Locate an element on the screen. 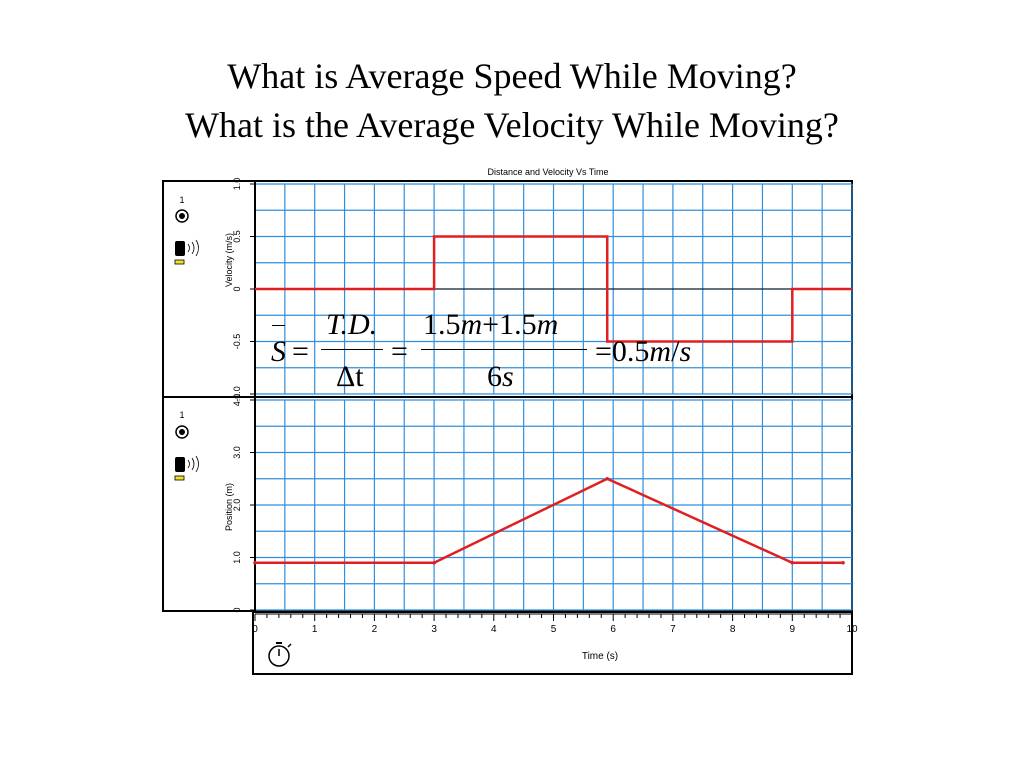 This screenshot has height=768, width=1024. formula-delta-t: Δt is located at coordinates (350, 376).